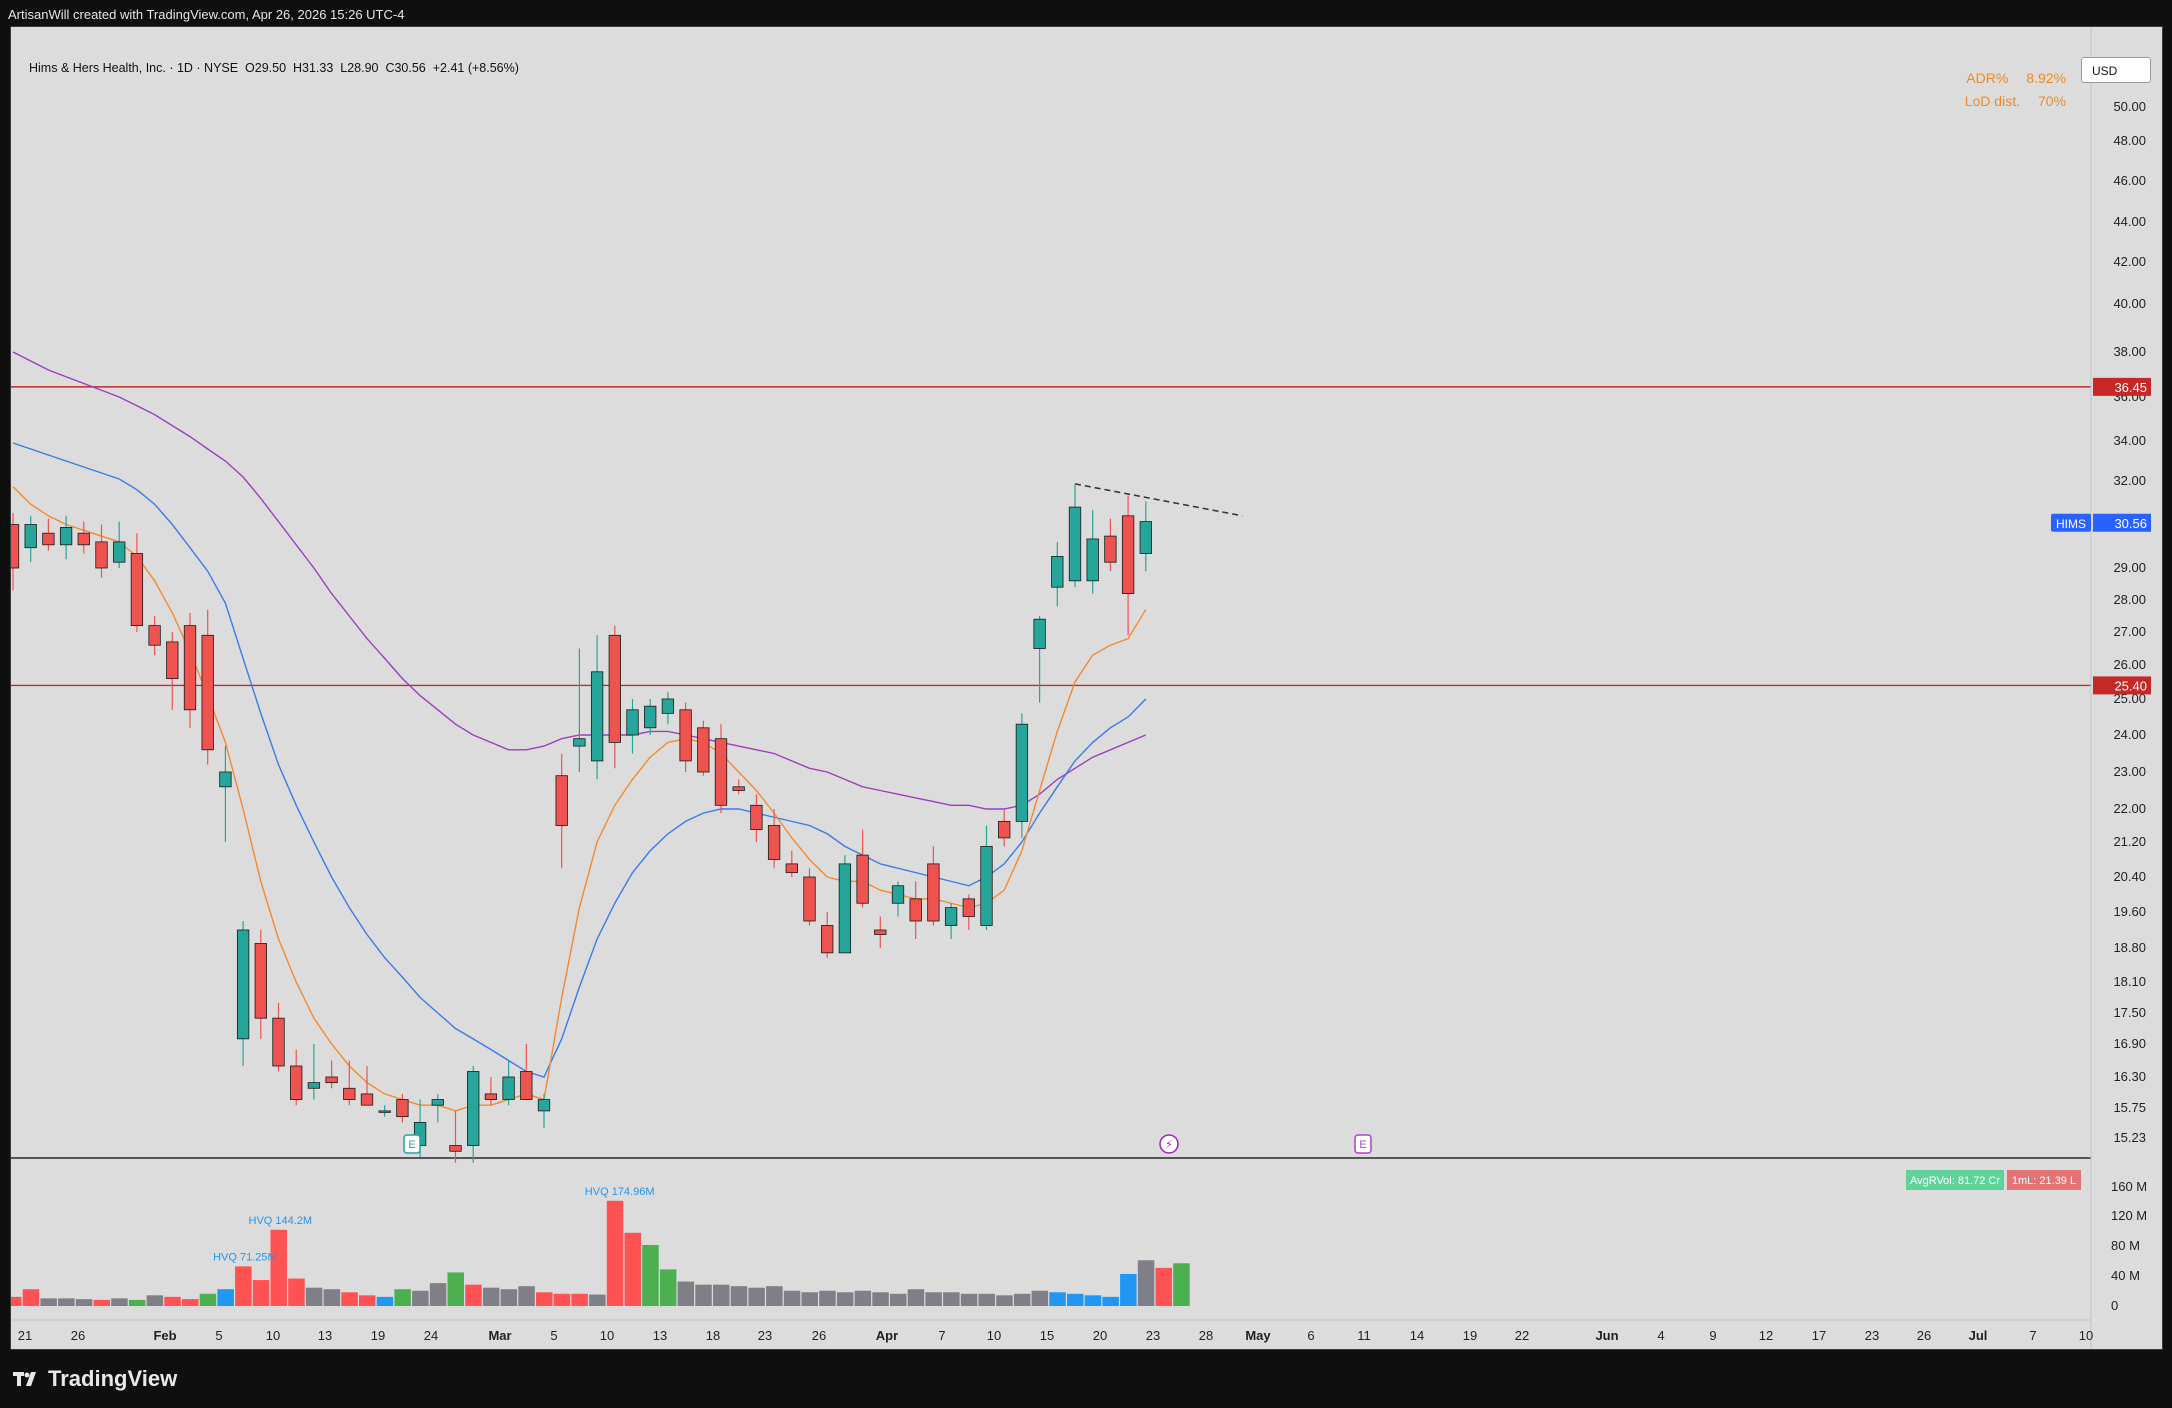 This screenshot has height=1408, width=2172. I want to click on price-tick-label: 40.00, so click(2129, 303).